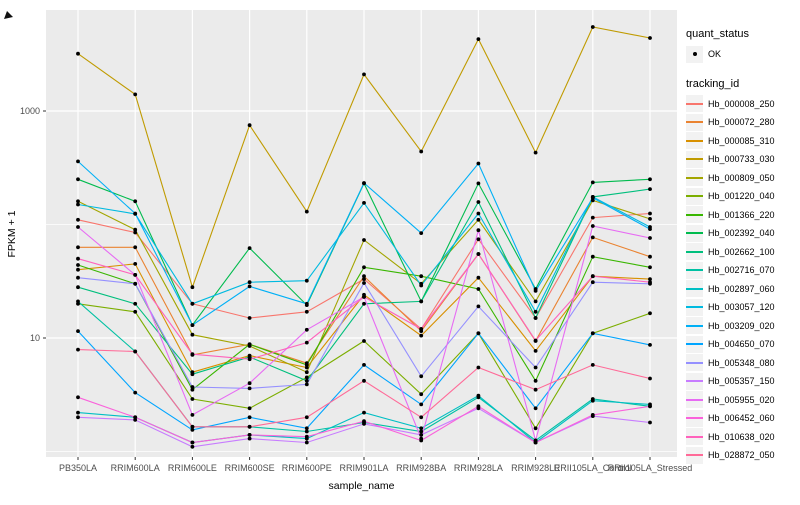  I want to click on legend-item-Hb_001366_220: Hb_001366_220, so click(742, 215).